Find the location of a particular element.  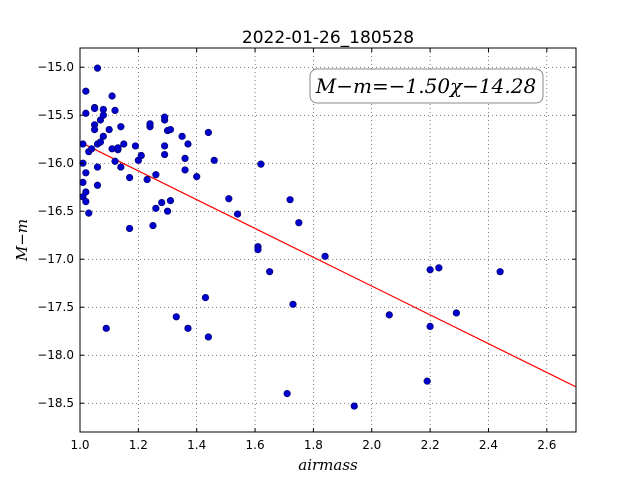

x-tick-label: 1.2 is located at coordinates (138, 445).